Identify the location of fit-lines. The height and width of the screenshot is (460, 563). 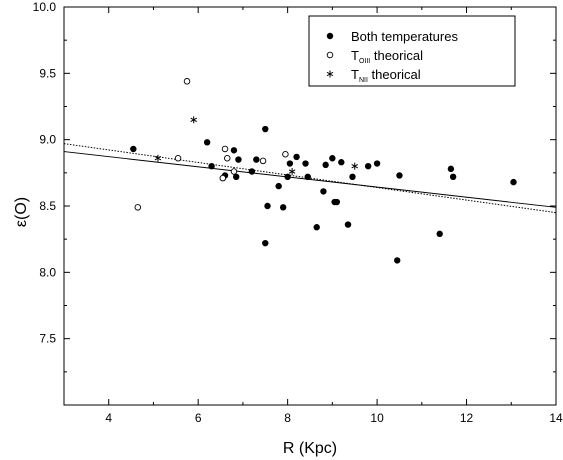
(310, 178).